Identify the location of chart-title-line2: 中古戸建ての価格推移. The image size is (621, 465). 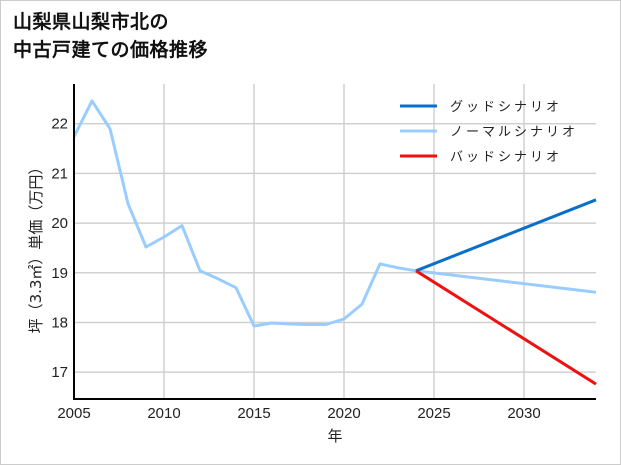
(111, 50).